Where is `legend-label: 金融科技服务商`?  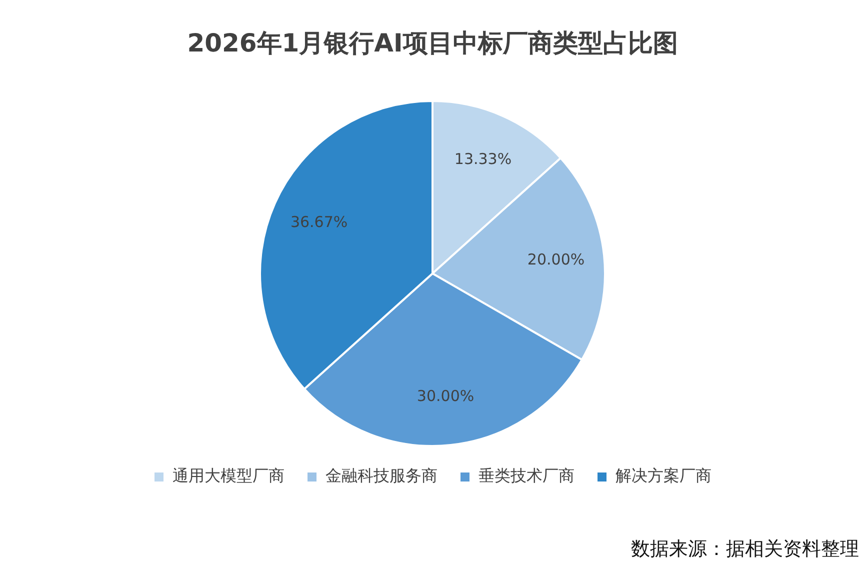
legend-label: 金融科技服务商 is located at coordinates (382, 476).